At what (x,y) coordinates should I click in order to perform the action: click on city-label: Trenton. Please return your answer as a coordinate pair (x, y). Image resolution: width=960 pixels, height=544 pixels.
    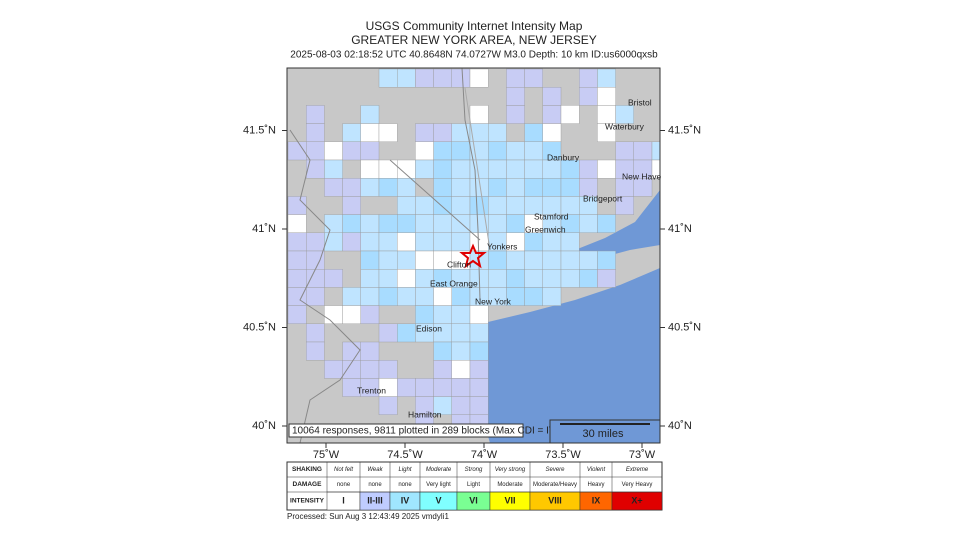
    Looking at the image, I should click on (371, 390).